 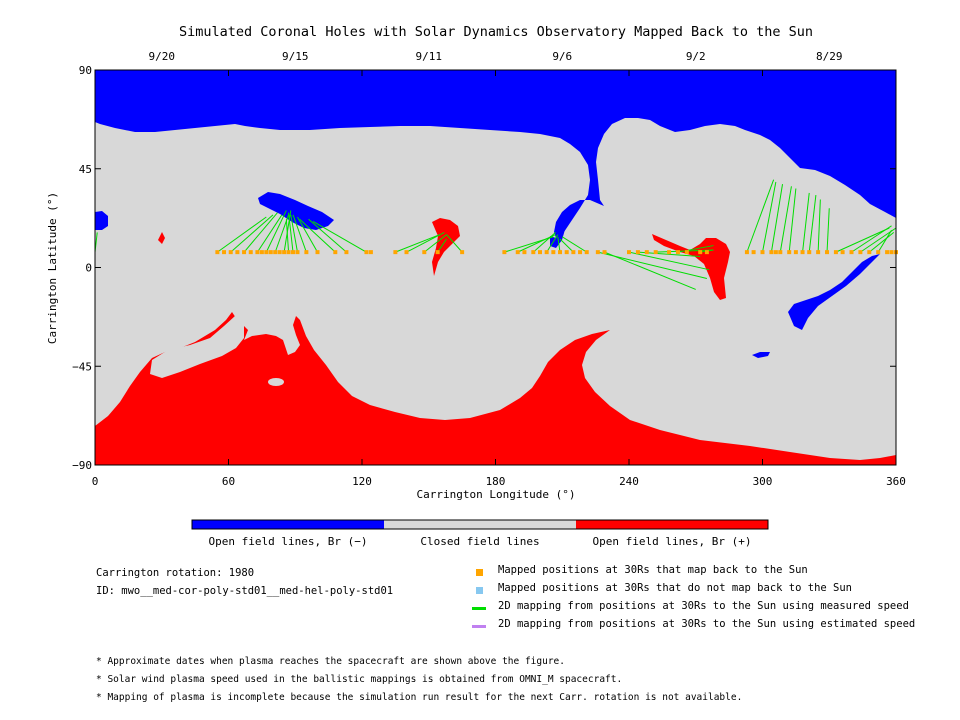 What do you see at coordinates (276, 382) in the screenshot?
I see `closed-field-spot` at bounding box center [276, 382].